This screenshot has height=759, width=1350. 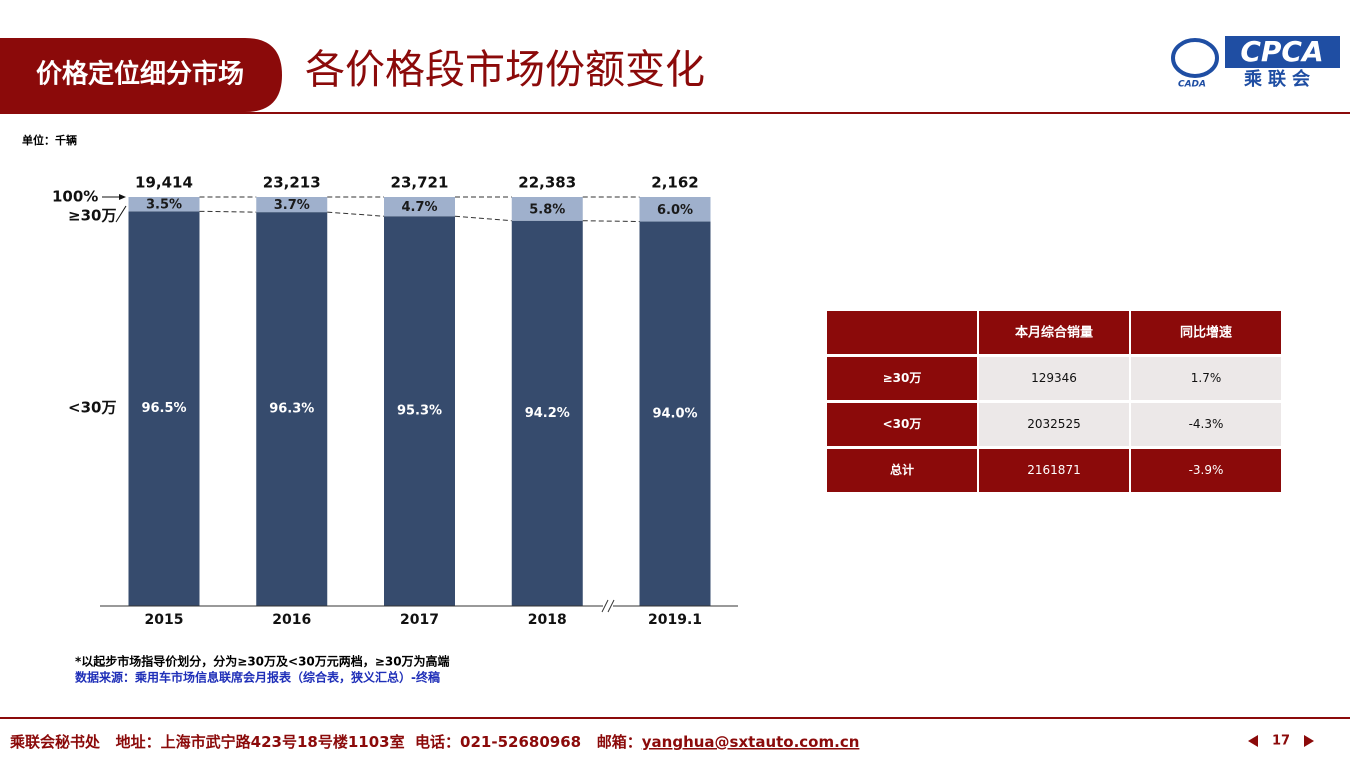 What do you see at coordinates (1192, 85) in the screenshot?
I see `logo-mark: CADA` at bounding box center [1192, 85].